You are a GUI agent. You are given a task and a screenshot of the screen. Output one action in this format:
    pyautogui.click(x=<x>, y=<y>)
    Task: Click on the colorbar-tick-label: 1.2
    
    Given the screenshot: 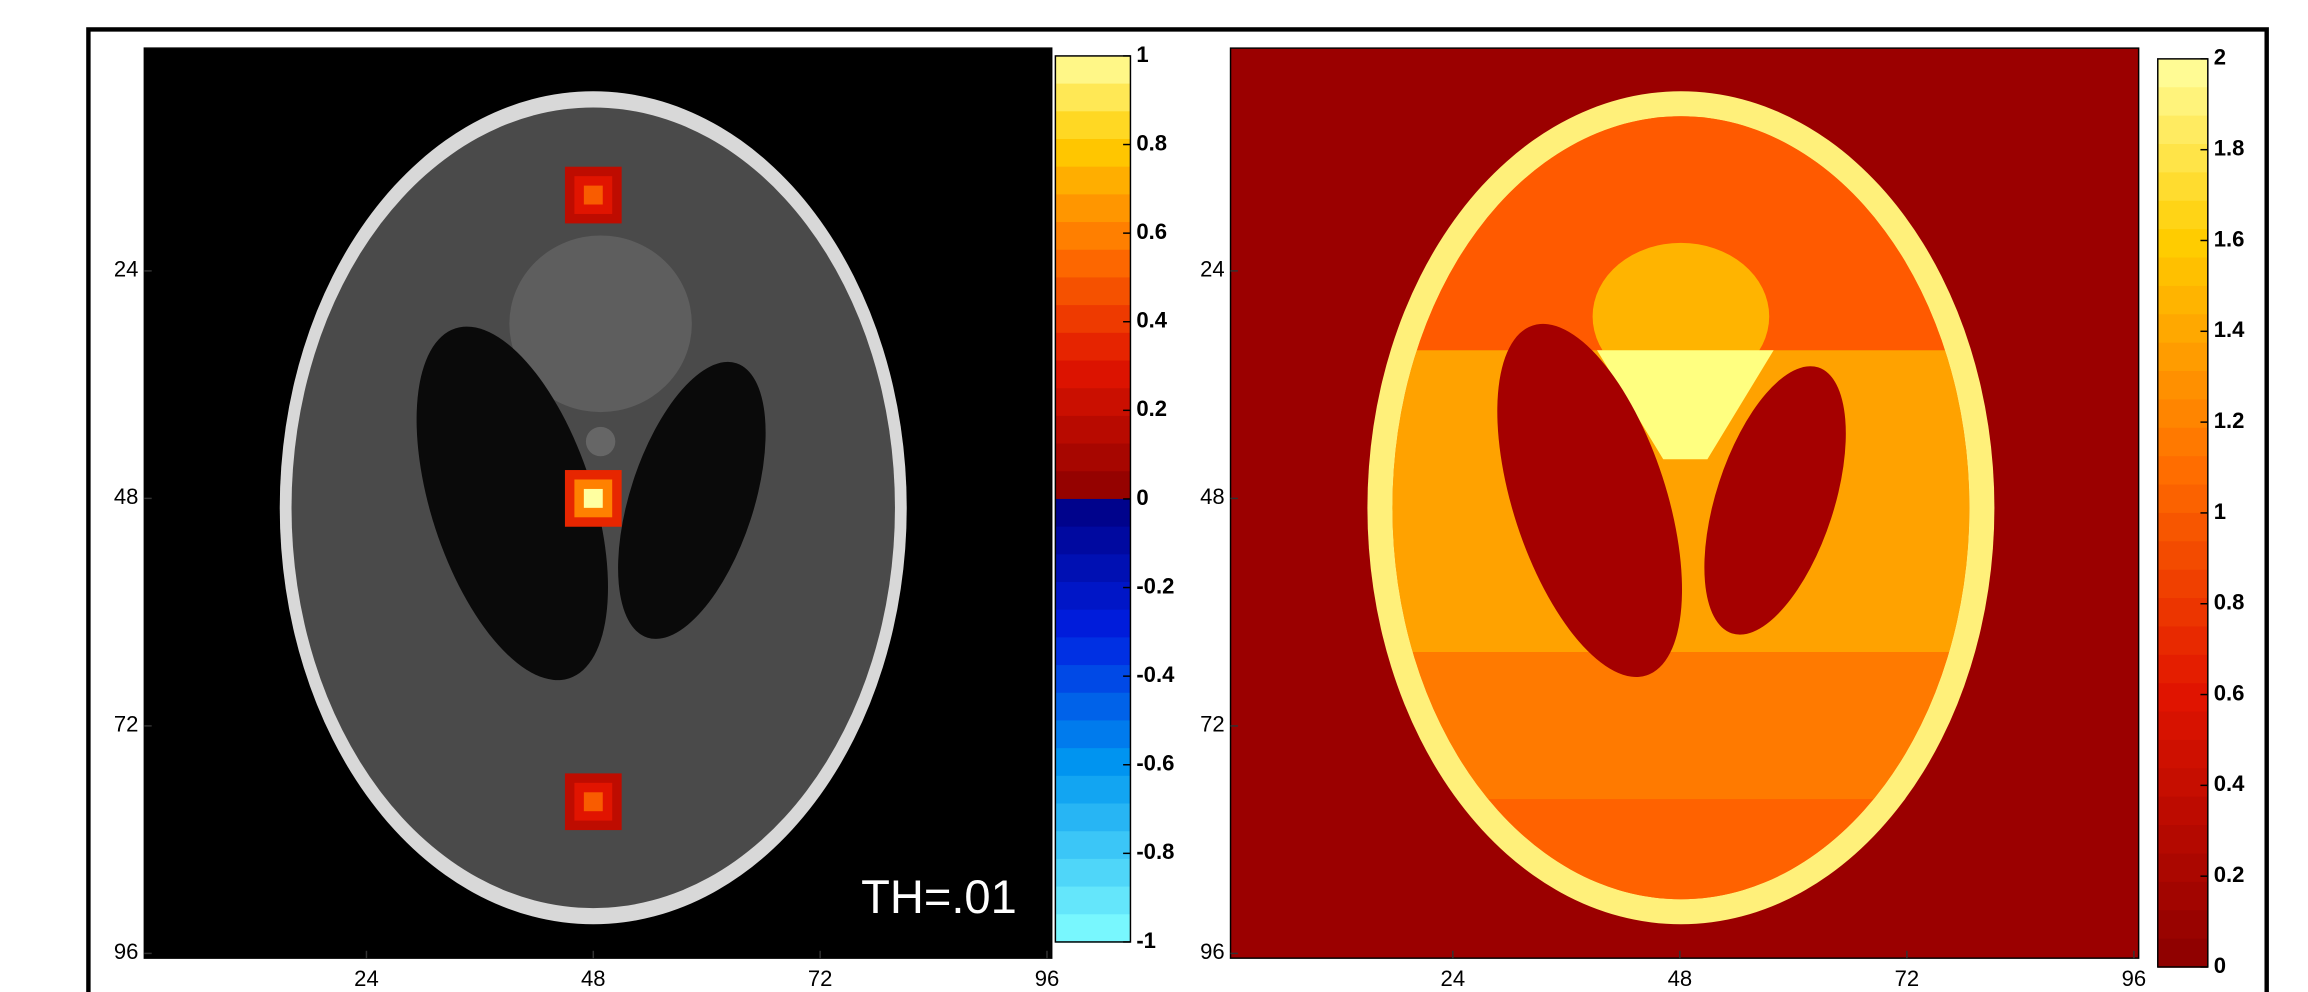 What is the action you would take?
    pyautogui.click(x=2229, y=420)
    